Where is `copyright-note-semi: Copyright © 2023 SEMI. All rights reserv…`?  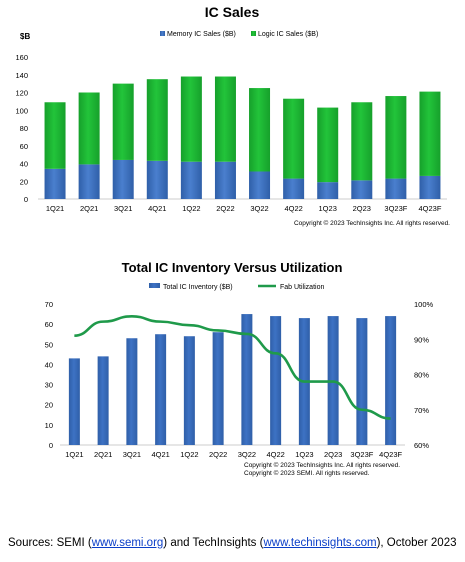 copyright-note-semi: Copyright © 2023 SEMI. All rights reserv… is located at coordinates (307, 473).